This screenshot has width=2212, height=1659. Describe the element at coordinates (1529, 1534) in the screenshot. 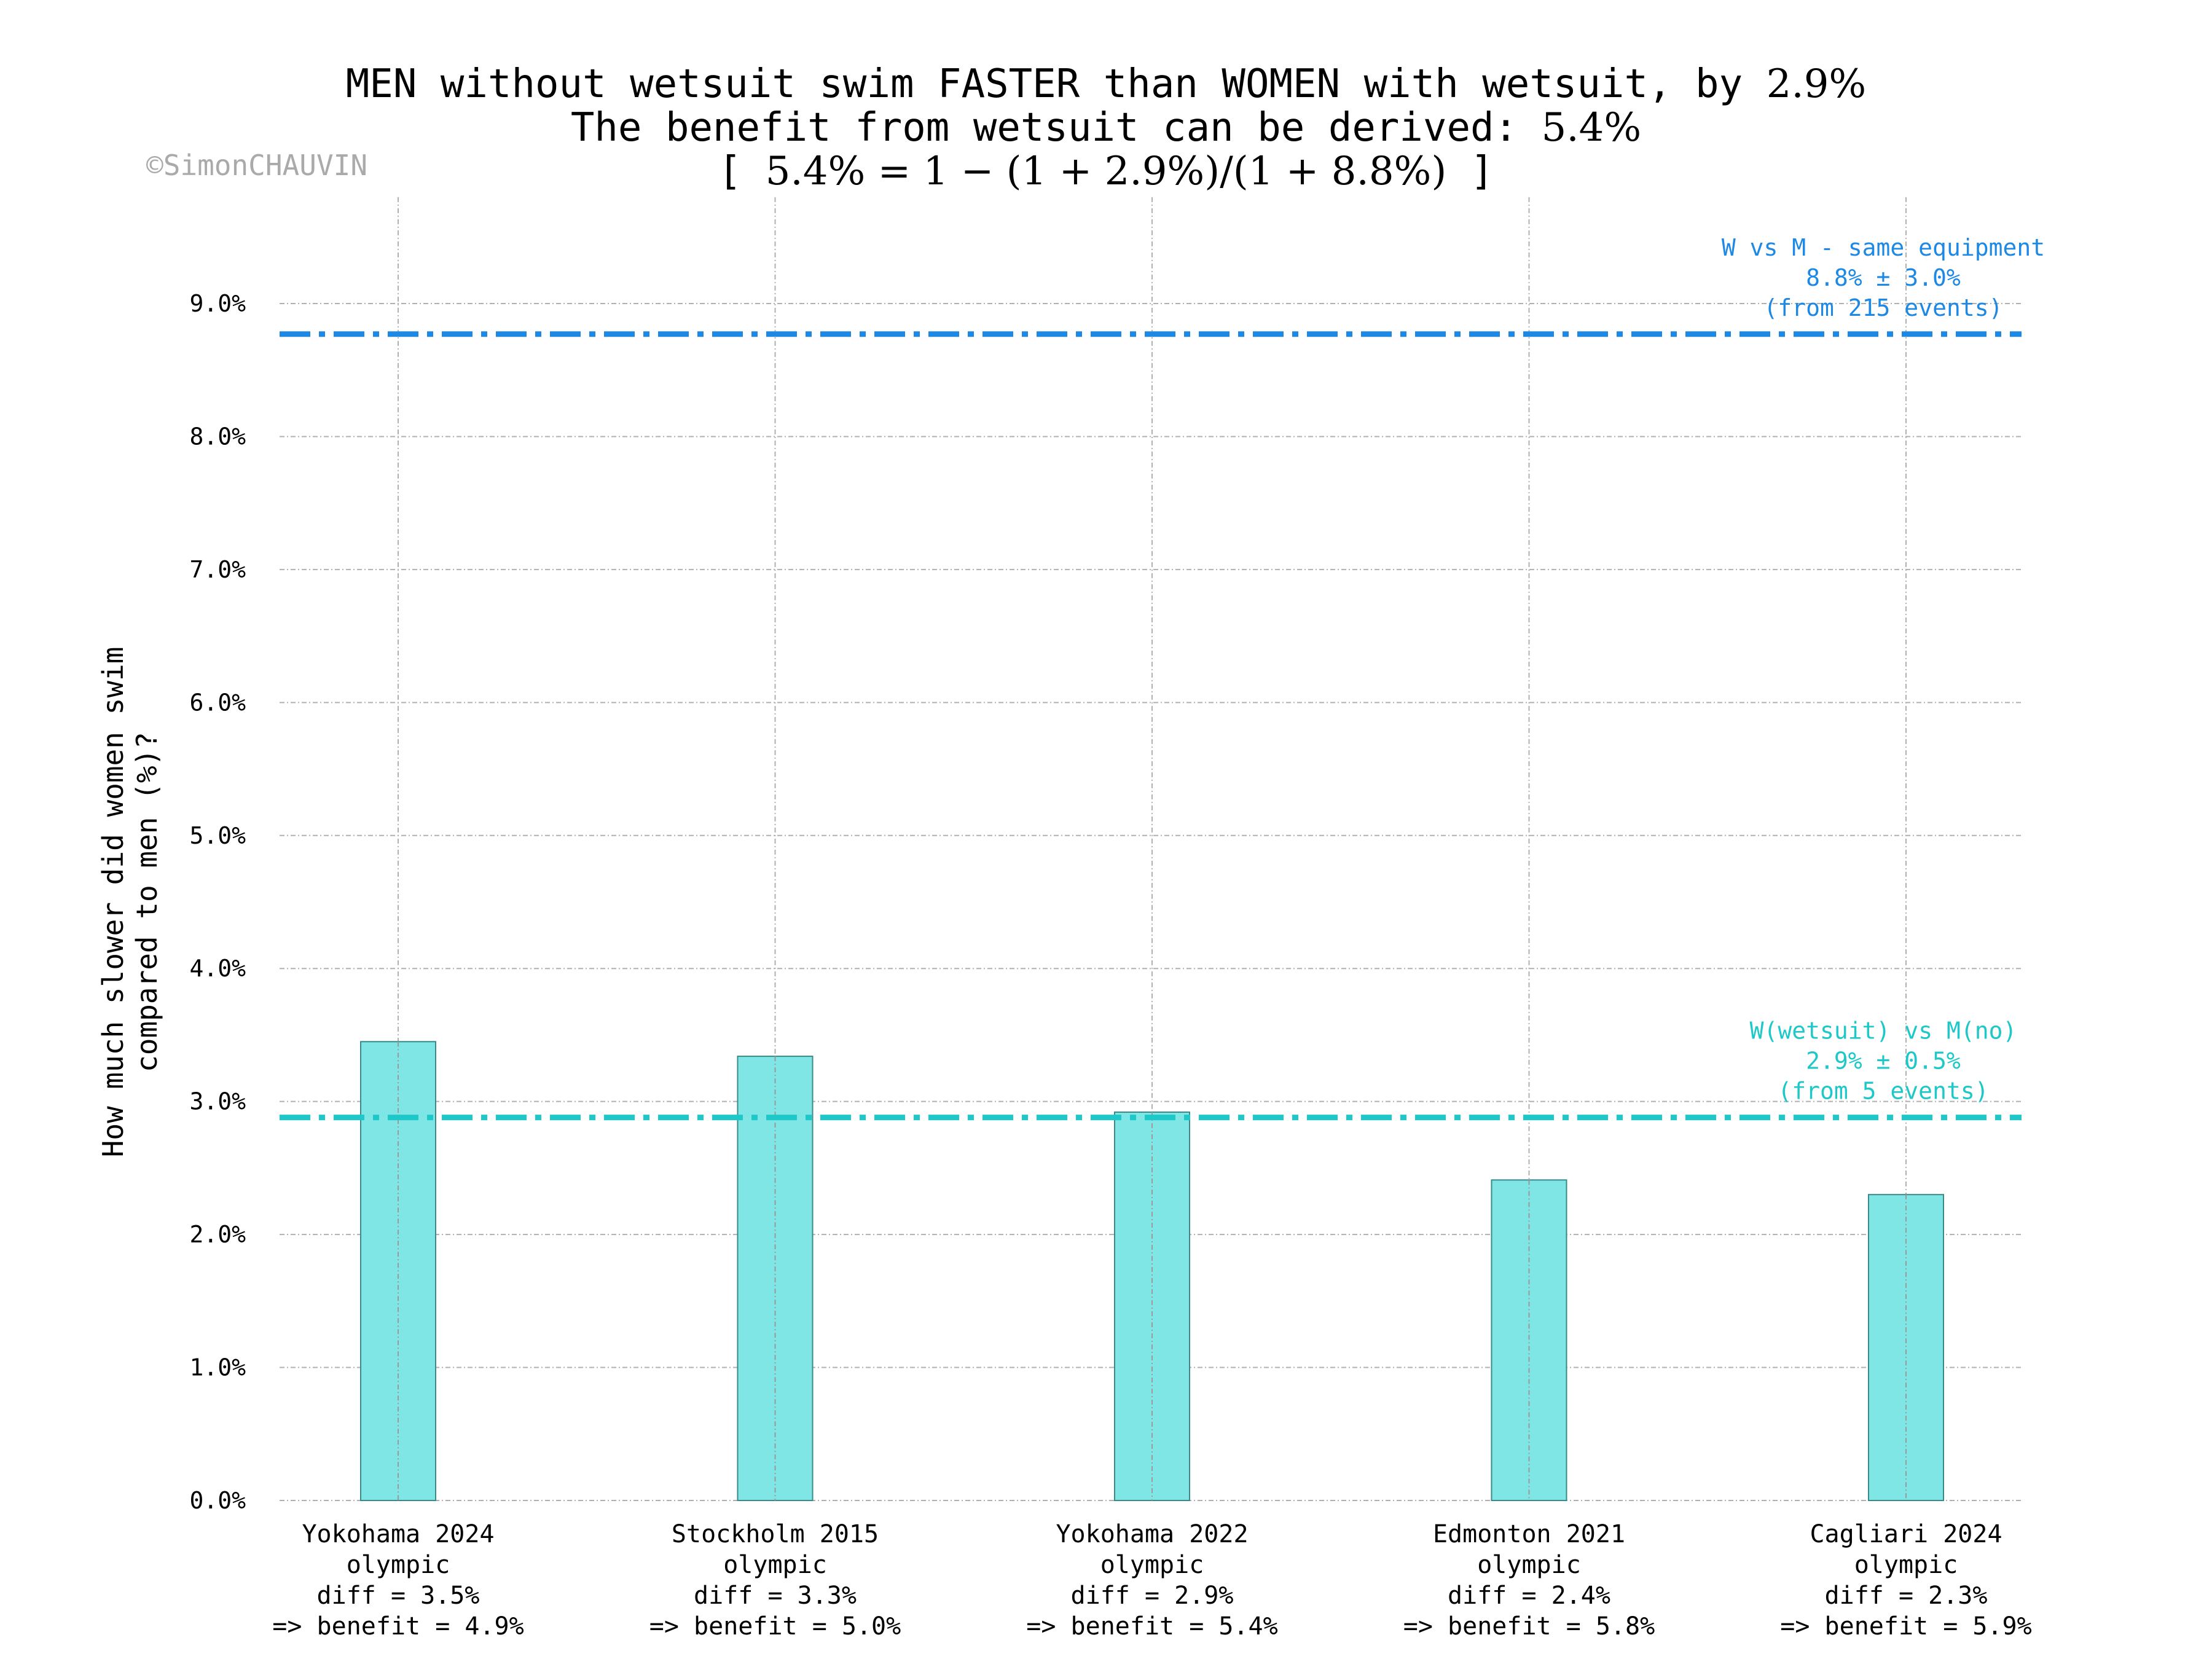

I see `x-tick-label: Edmonton 2021` at that location.